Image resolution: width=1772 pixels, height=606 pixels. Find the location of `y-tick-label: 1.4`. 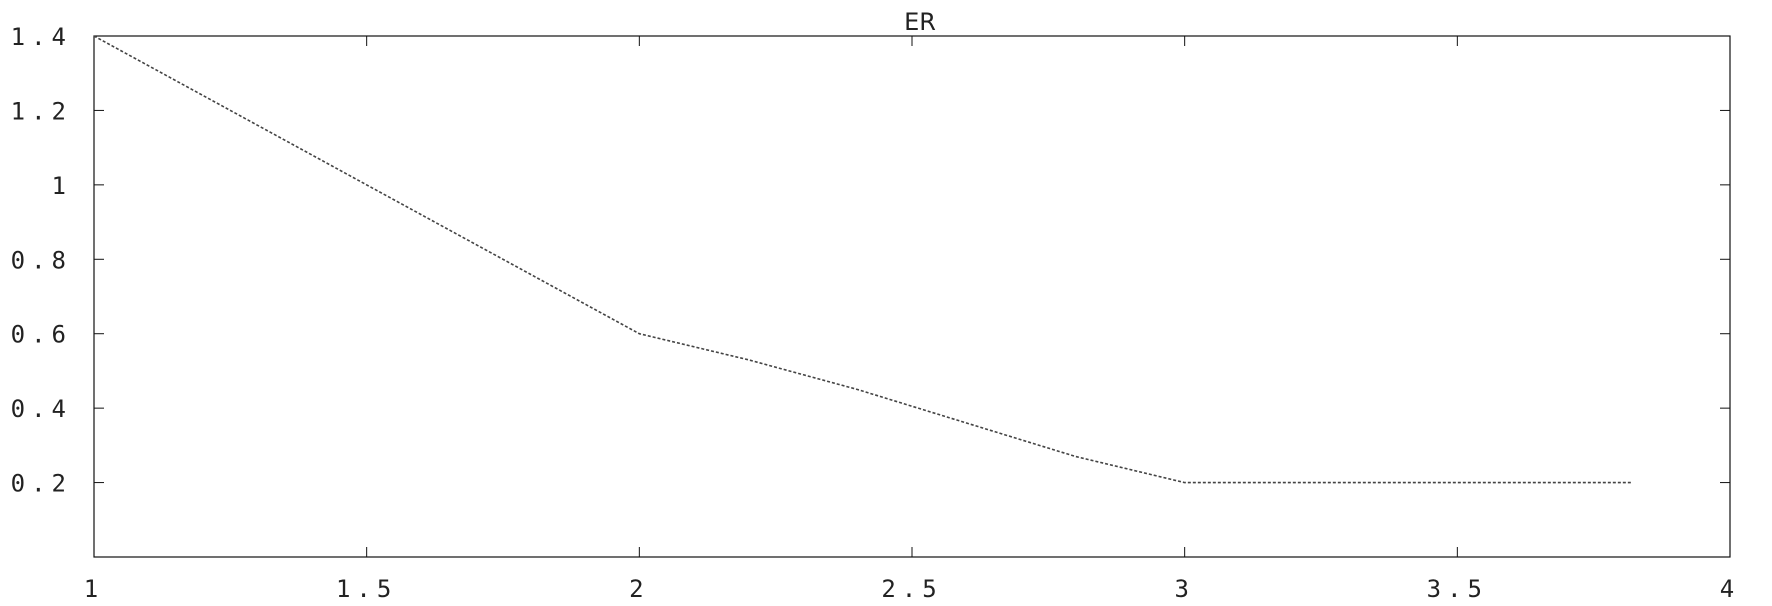

y-tick-label: 1.4 is located at coordinates (41, 37).